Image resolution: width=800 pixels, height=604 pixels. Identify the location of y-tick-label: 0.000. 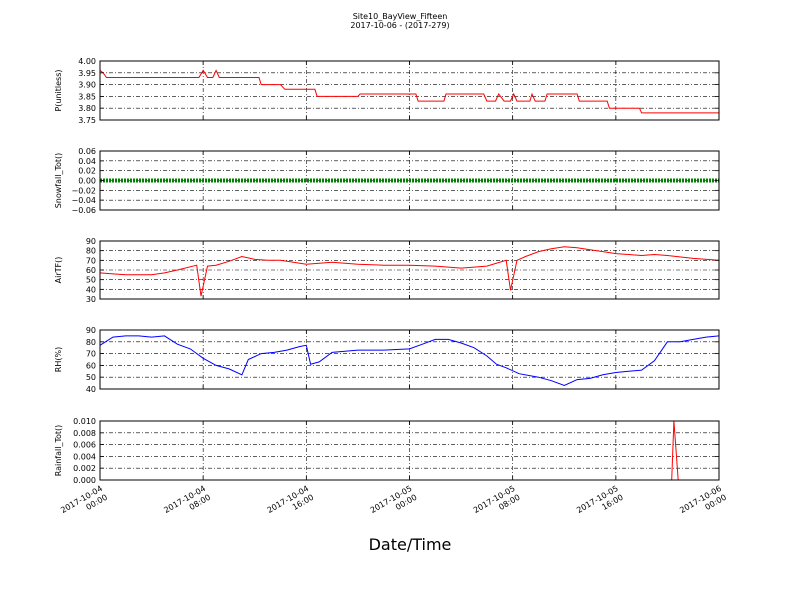
(84, 480).